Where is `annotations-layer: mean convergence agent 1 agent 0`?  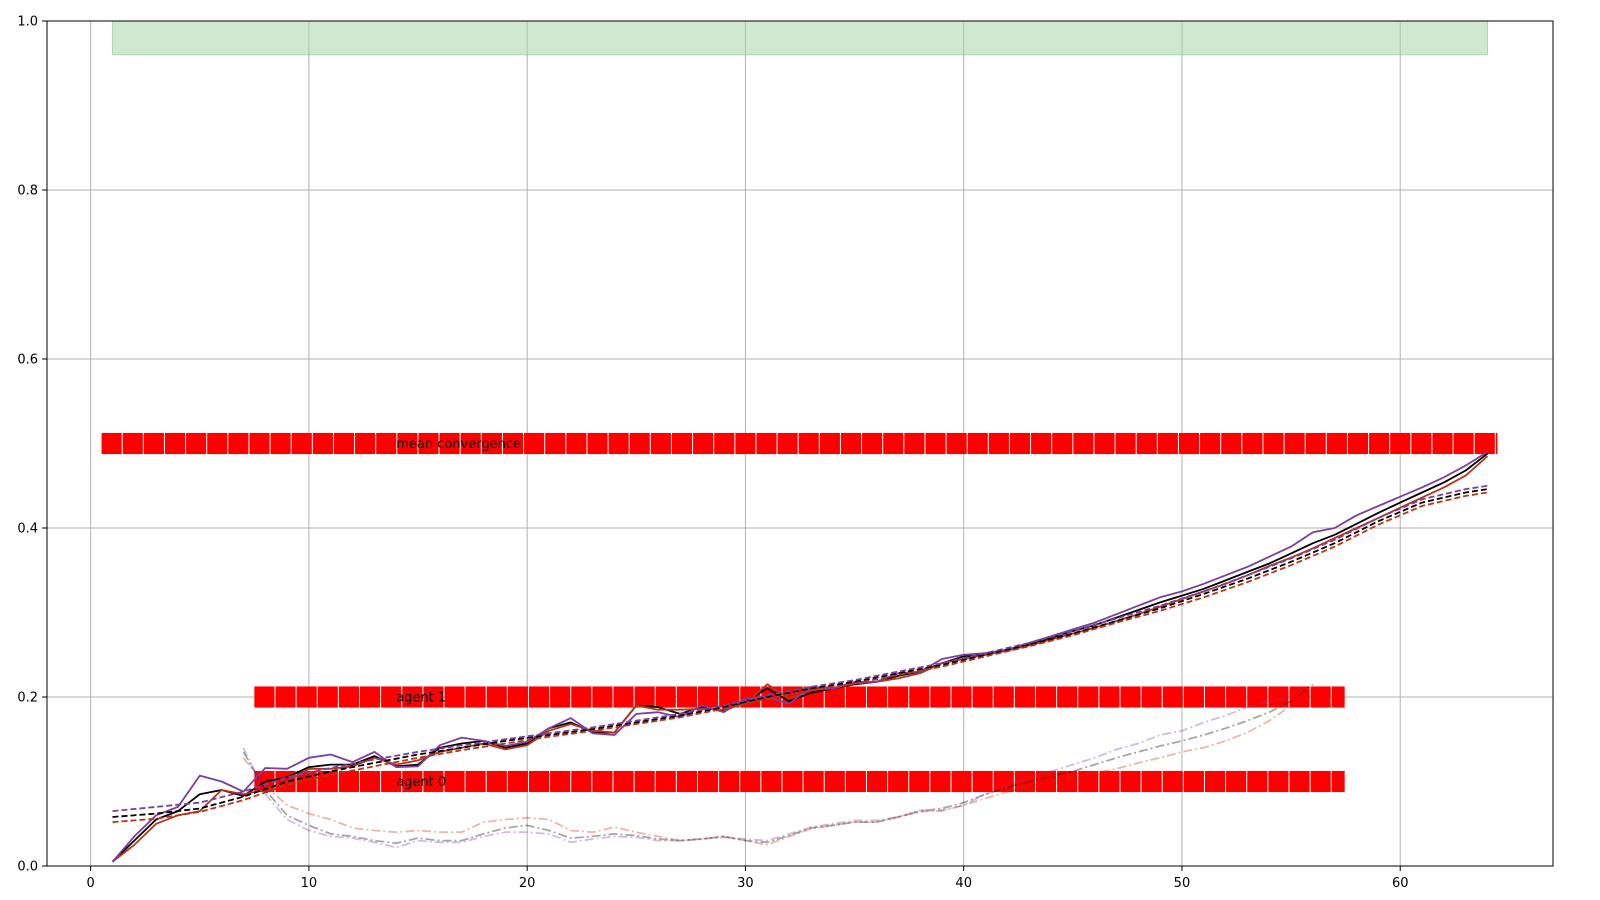 annotations-layer: mean convergence agent 1 agent 0 is located at coordinates (458, 613).